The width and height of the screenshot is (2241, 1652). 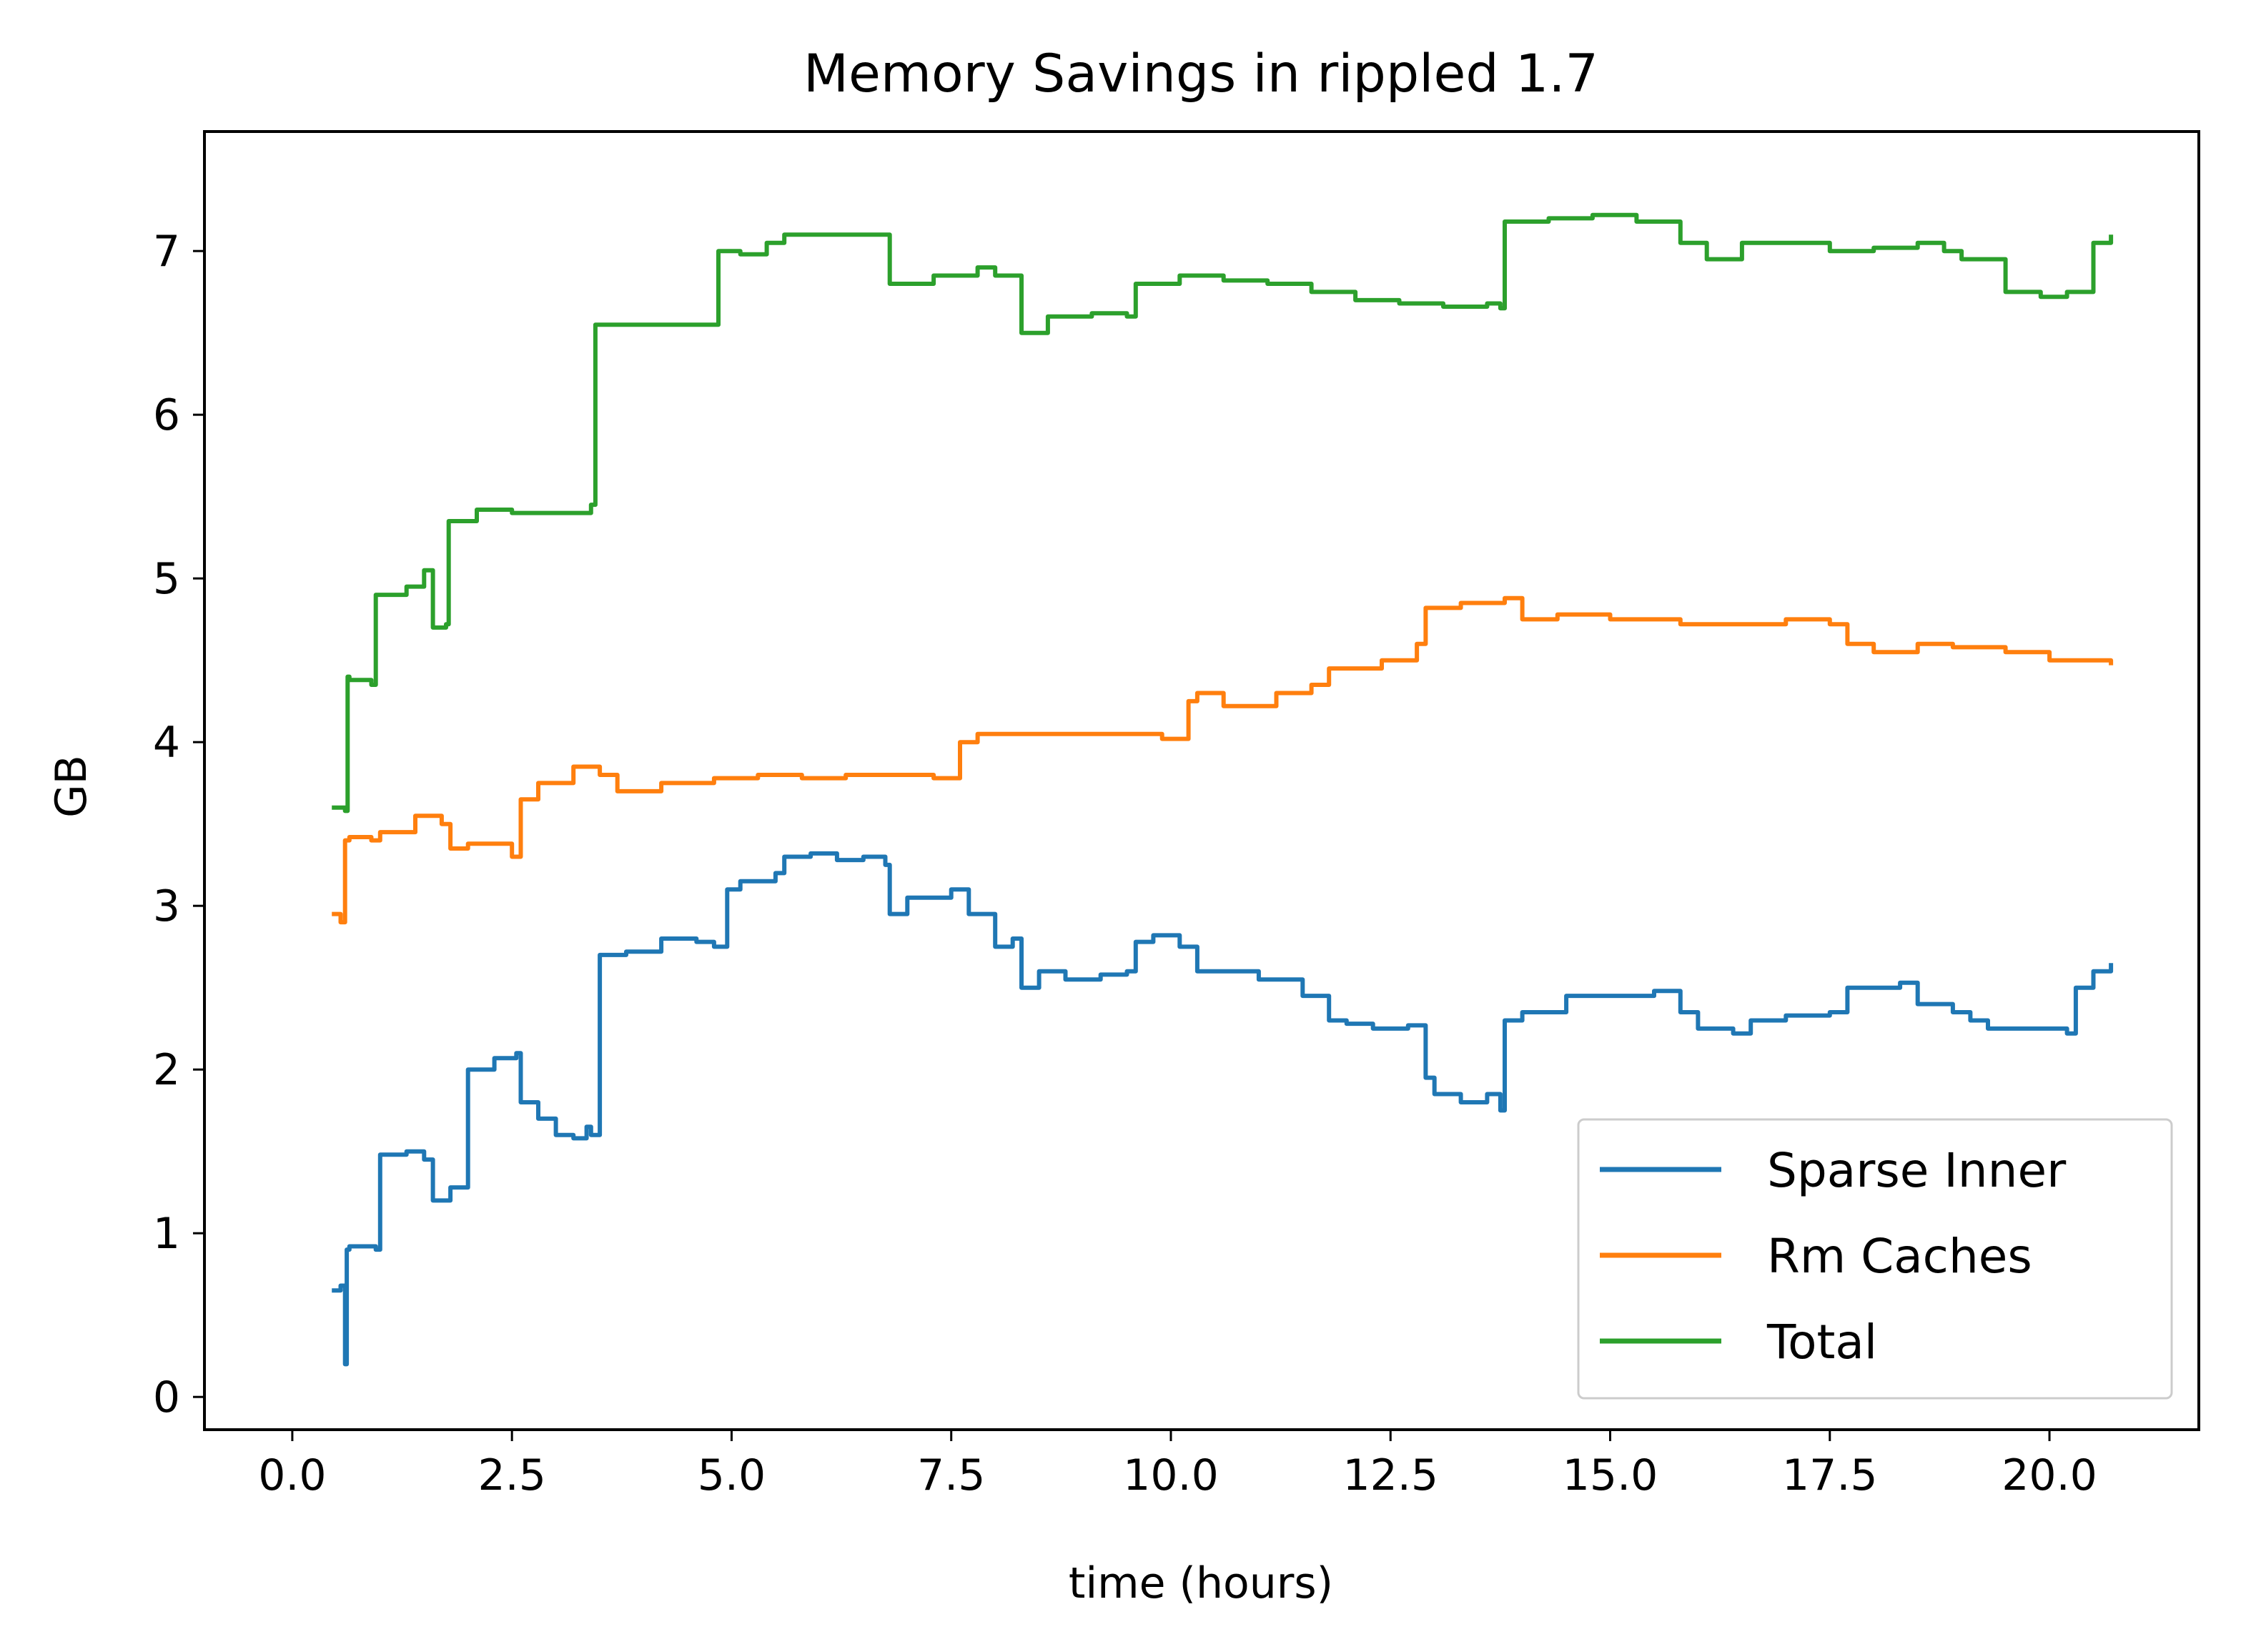 I want to click on y-tick-label: 5, so click(x=167, y=579).